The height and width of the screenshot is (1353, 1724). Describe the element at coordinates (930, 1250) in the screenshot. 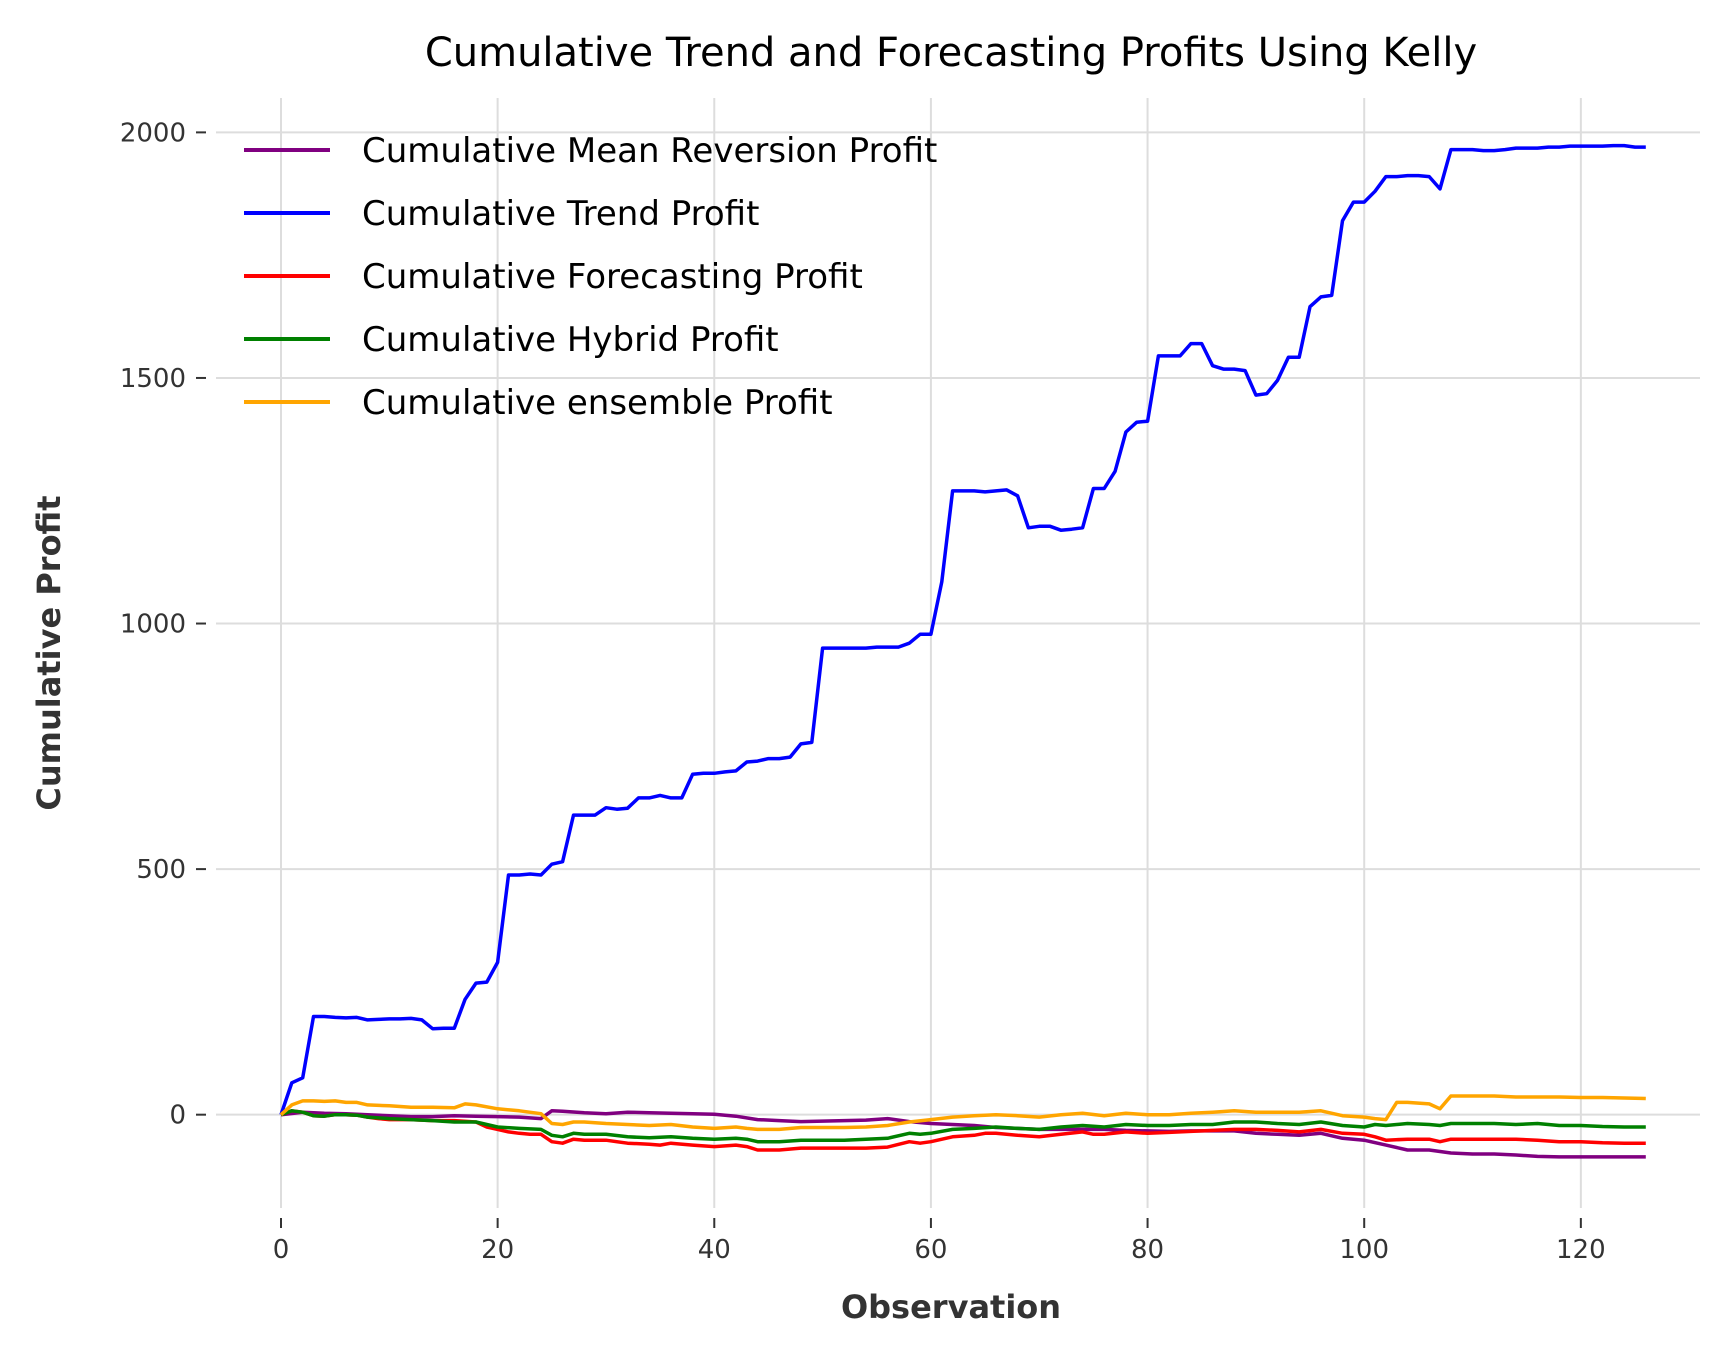

I see `x-tick-label: 60` at that location.